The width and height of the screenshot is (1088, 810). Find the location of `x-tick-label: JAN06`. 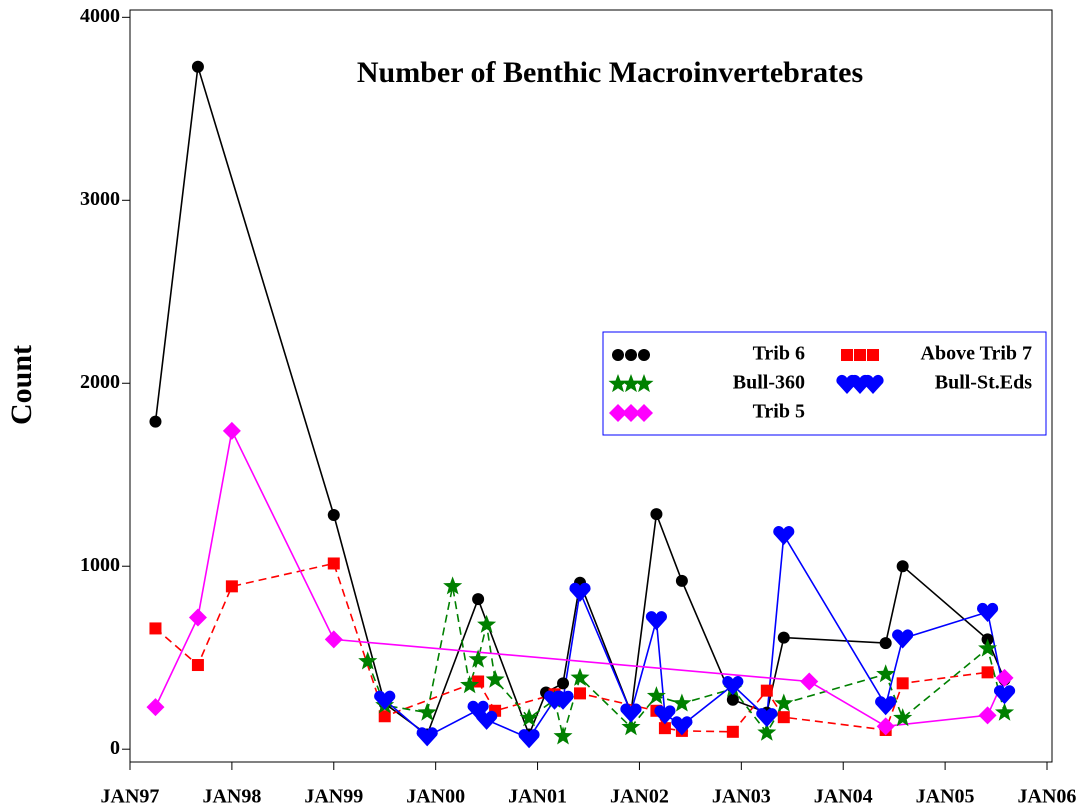

x-tick-label: JAN06 is located at coordinates (1047, 797).